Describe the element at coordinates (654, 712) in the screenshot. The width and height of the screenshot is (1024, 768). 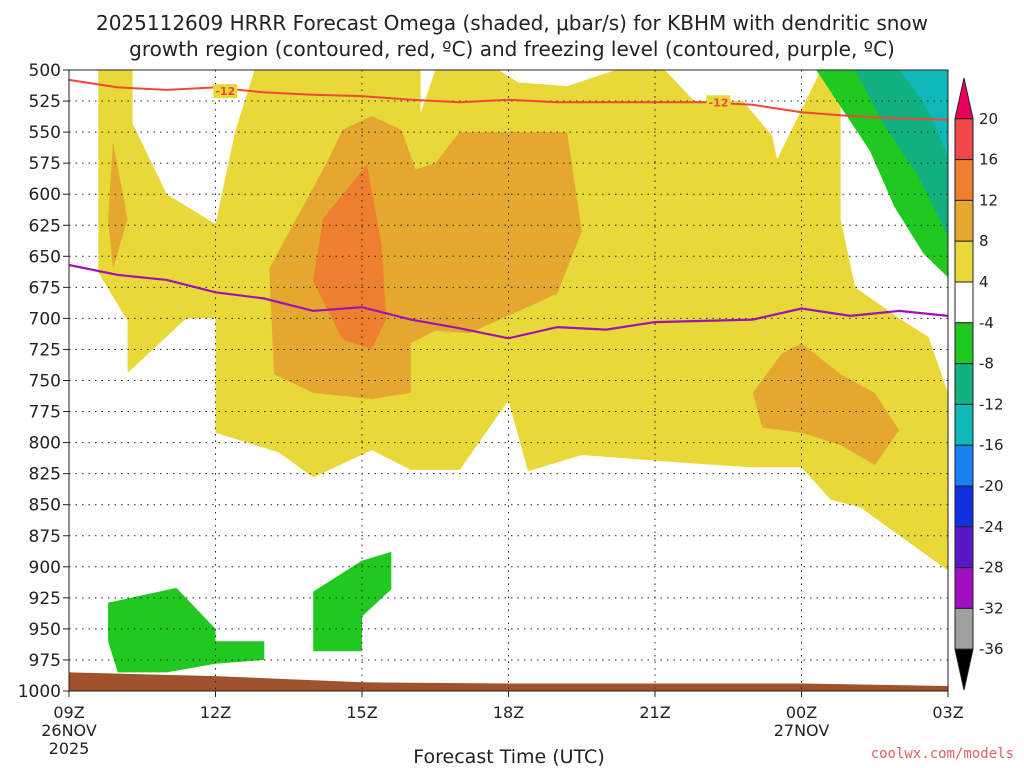
I see `x-tick-label: 21Z` at that location.